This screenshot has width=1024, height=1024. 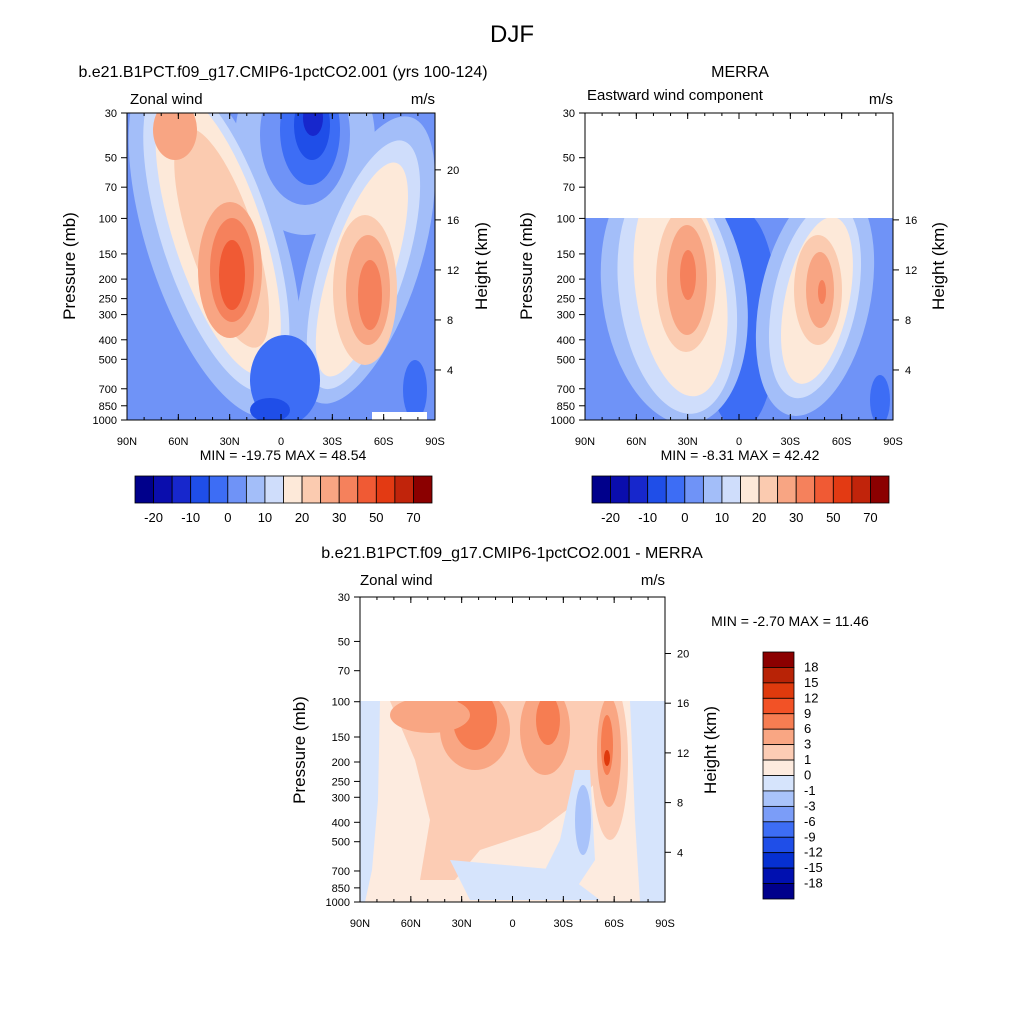 What do you see at coordinates (105, 421) in the screenshot?
I see `y-tick-label: 1000` at bounding box center [105, 421].